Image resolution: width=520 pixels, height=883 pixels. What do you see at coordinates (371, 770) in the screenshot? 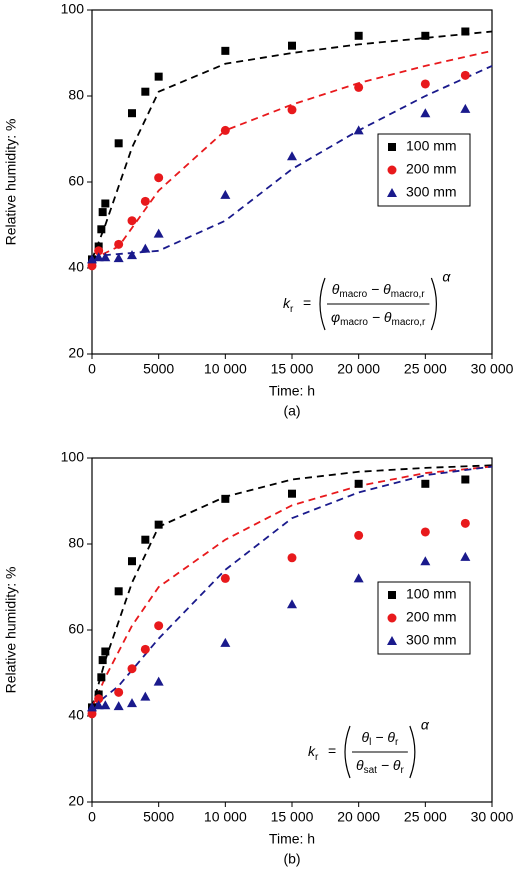
I see `formula-sub: sat` at bounding box center [371, 770].